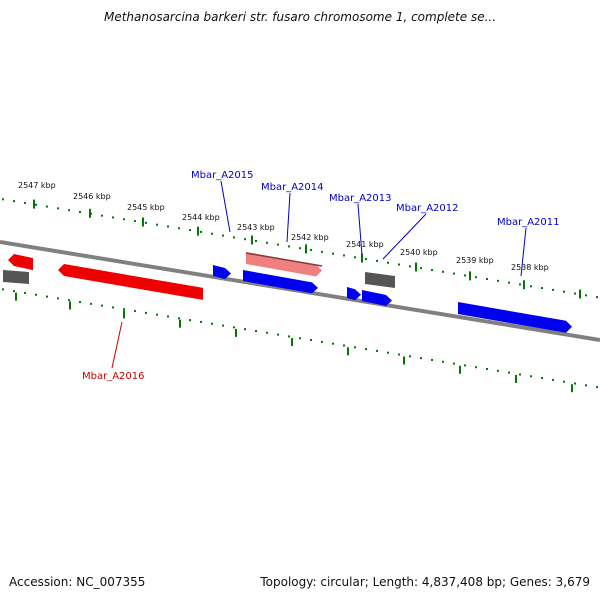 This screenshot has width=600, height=600. Describe the element at coordinates (419, 252) in the screenshot. I see `tick-label: 2540 kbp` at that location.